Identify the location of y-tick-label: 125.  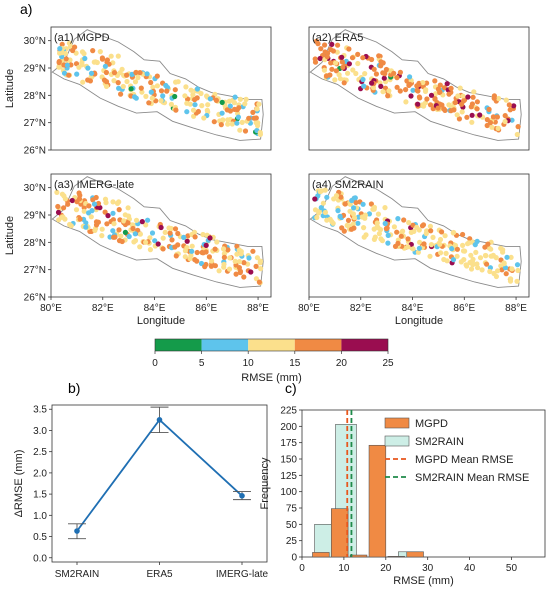
(288, 476).